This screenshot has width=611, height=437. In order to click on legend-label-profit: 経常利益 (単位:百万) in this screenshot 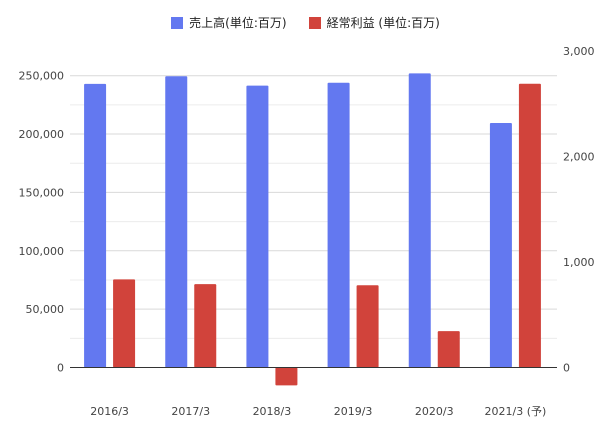, I will do `click(383, 23)`.